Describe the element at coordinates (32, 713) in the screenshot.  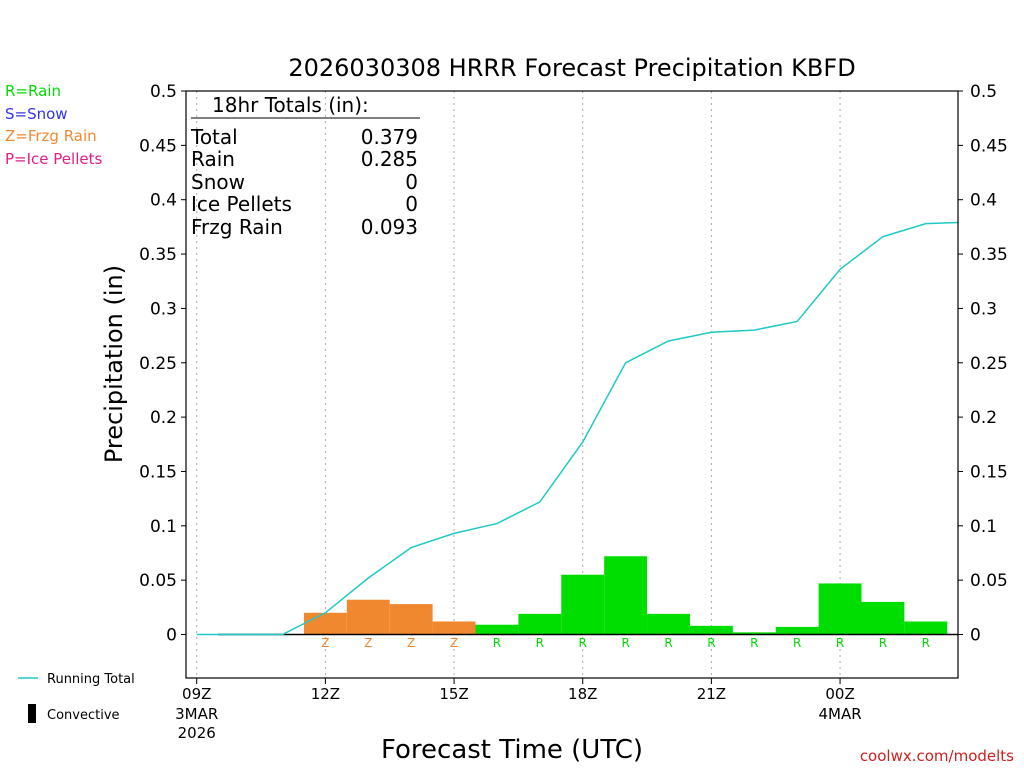
I see `convective-legend-swatch` at that location.